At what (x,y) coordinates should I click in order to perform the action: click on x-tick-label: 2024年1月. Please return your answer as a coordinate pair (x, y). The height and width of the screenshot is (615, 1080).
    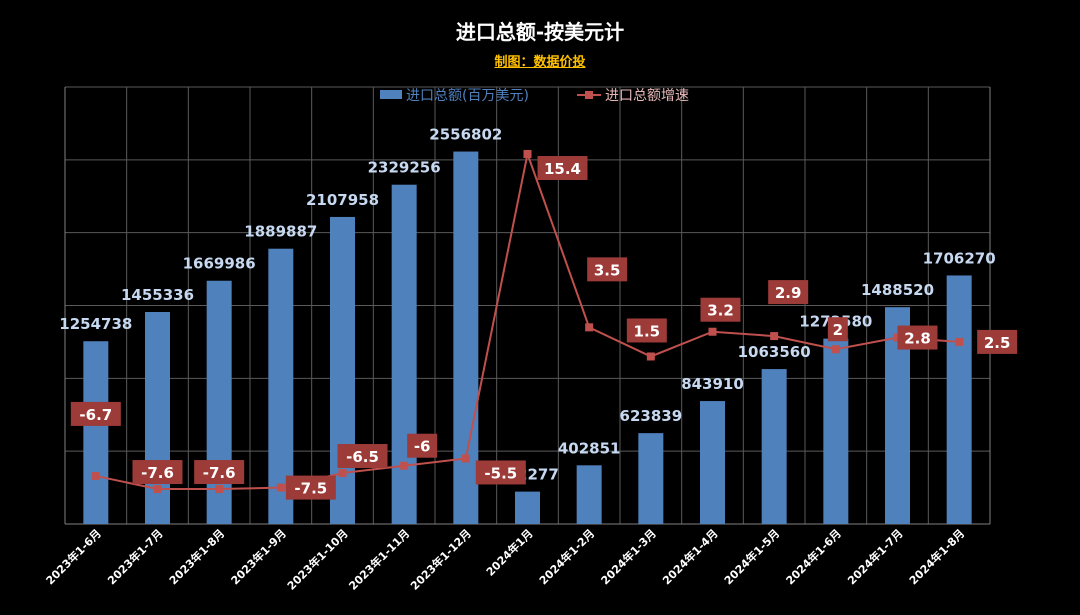
    Looking at the image, I should click on (509, 552).